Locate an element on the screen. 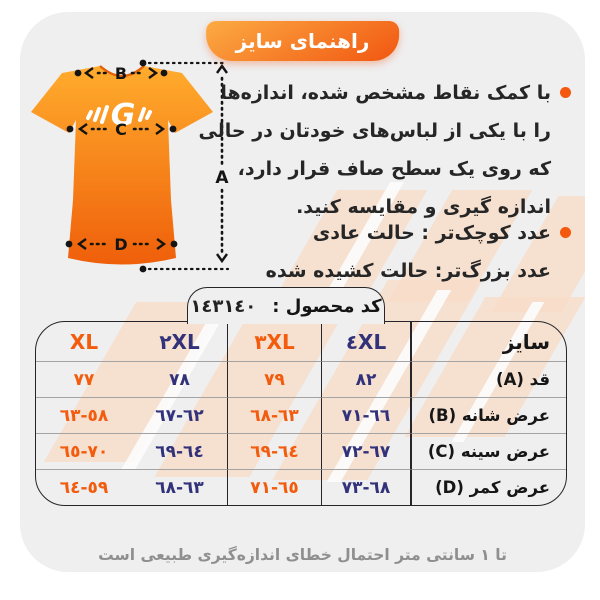 Image resolution: width=600 pixels, height=600 pixels. cell-chest-3xl: ٦٤-٦٩ is located at coordinates (275, 451).